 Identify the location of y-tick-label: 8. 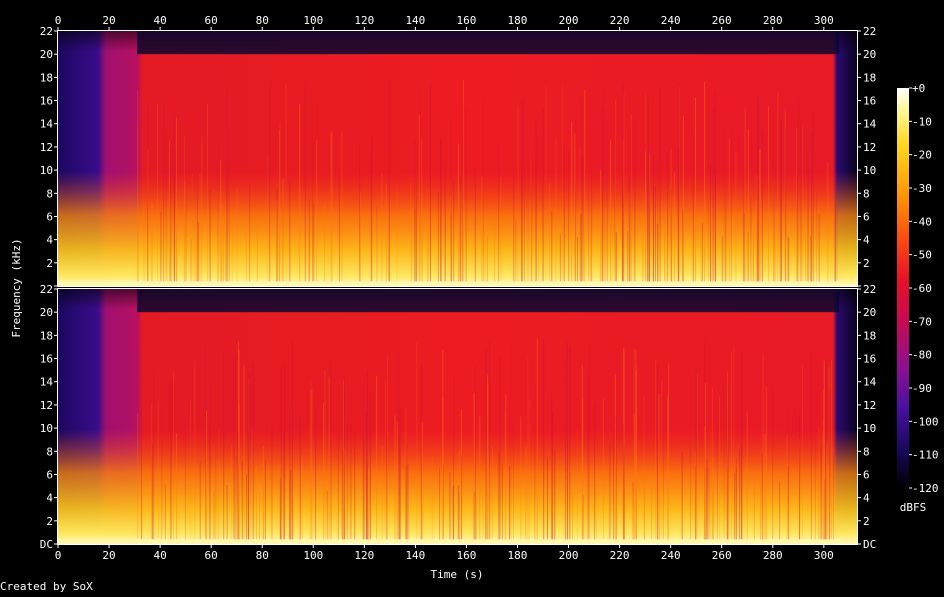
(866, 451).